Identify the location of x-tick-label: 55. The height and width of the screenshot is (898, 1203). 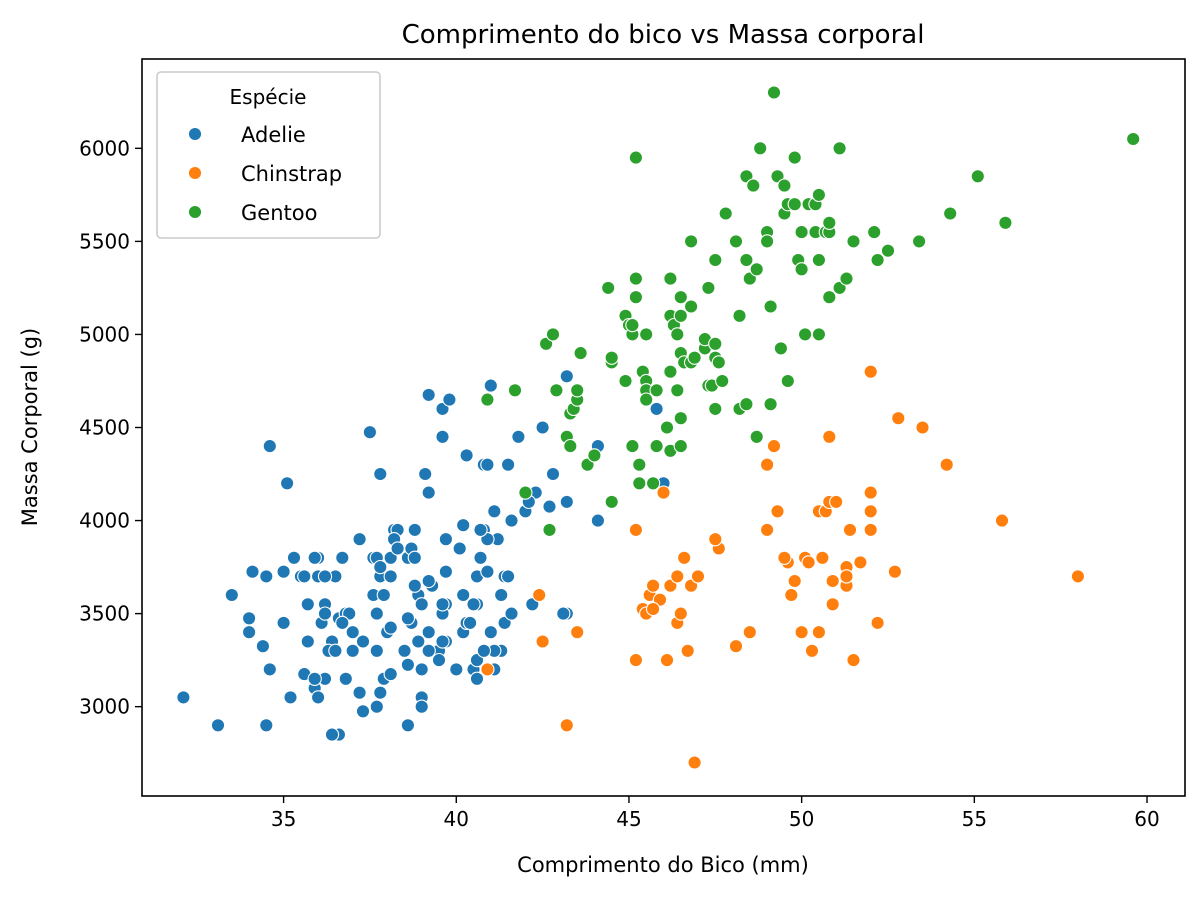
(974, 819).